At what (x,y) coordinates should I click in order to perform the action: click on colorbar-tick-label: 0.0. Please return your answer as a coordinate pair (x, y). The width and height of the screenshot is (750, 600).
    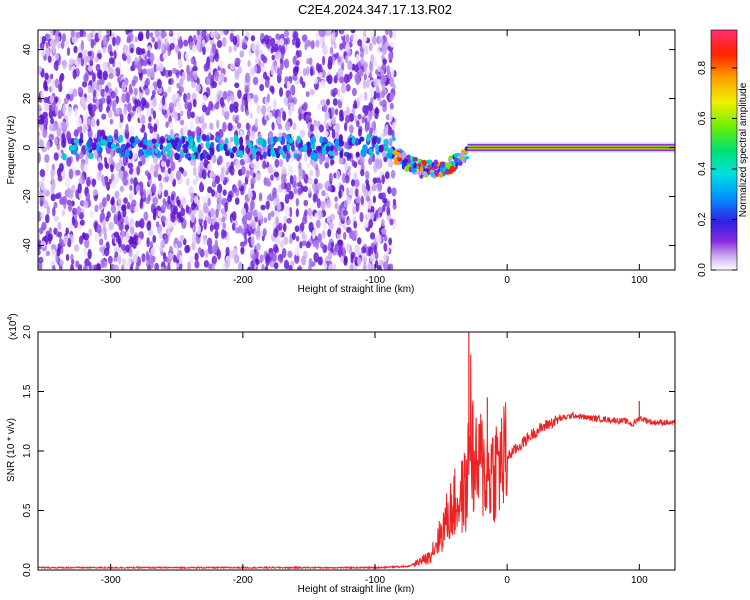
    Looking at the image, I should click on (702, 270).